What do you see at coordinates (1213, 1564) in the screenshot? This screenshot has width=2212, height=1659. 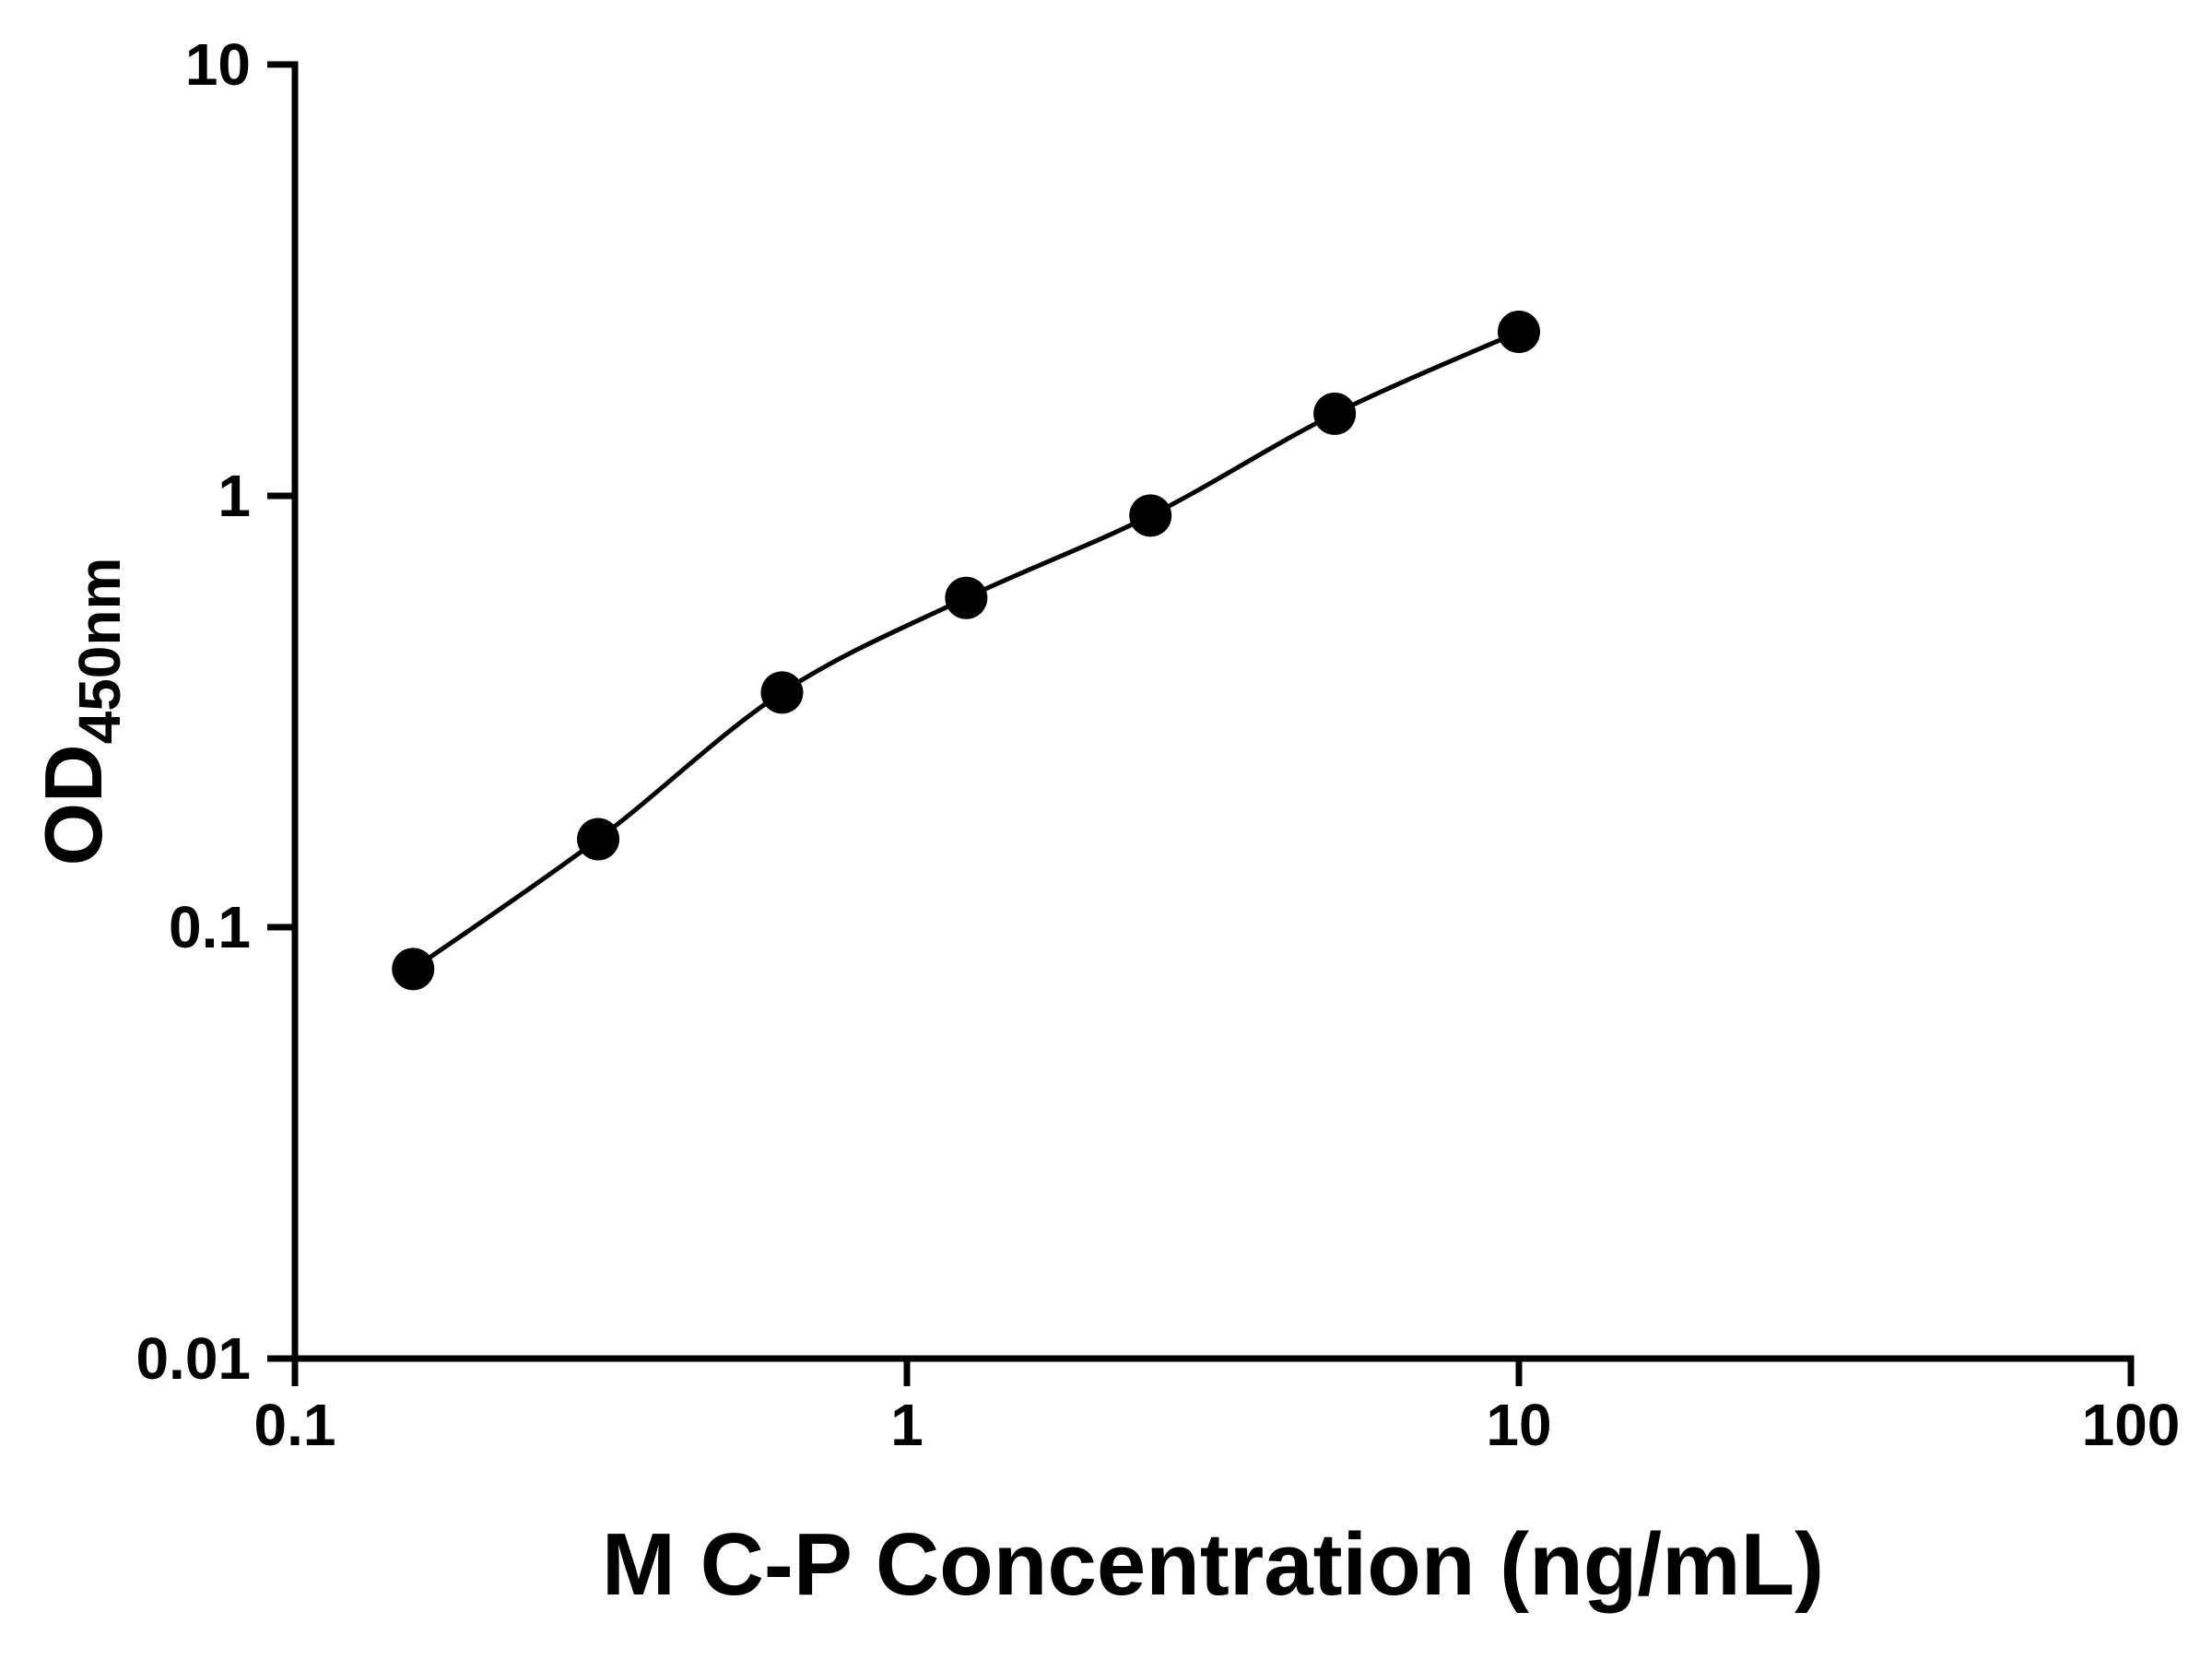 I see `x-axis-title: M C-P Concentration (ng/mL)` at bounding box center [1213, 1564].